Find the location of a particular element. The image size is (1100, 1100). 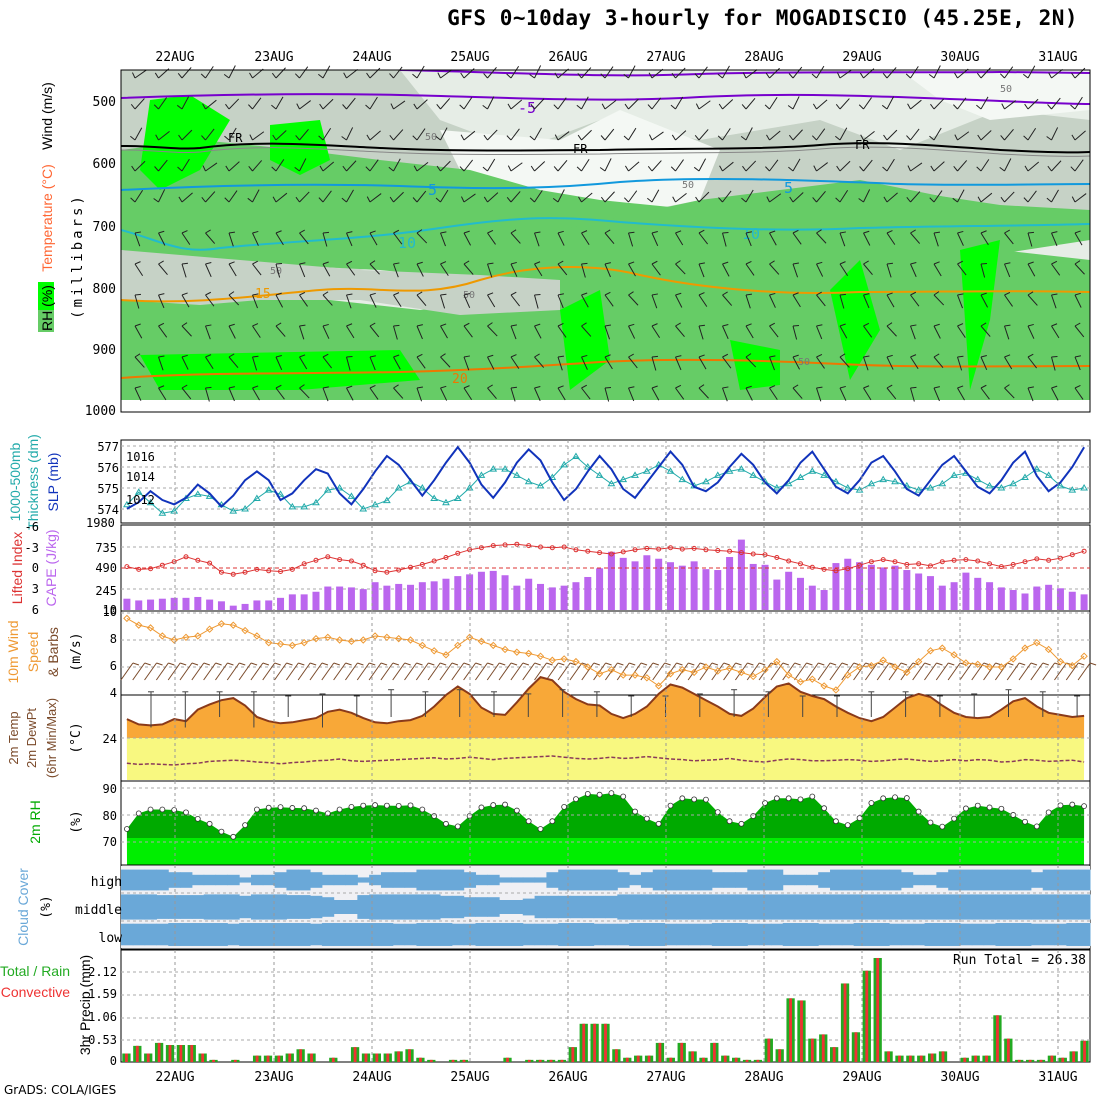

wind-label-a: 10m Wind is located at coordinates (13, 651).